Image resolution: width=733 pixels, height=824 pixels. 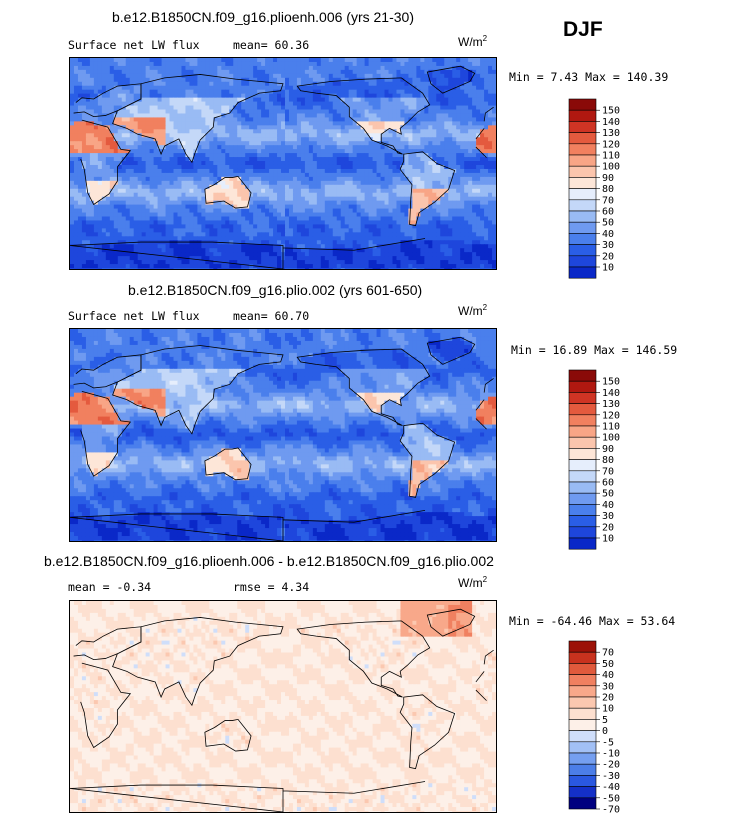 I want to click on panel-1-colorbar: 150 140 130 120 110 100 90 80 70 60 50 40 30 20 10, so click(x=603, y=190).